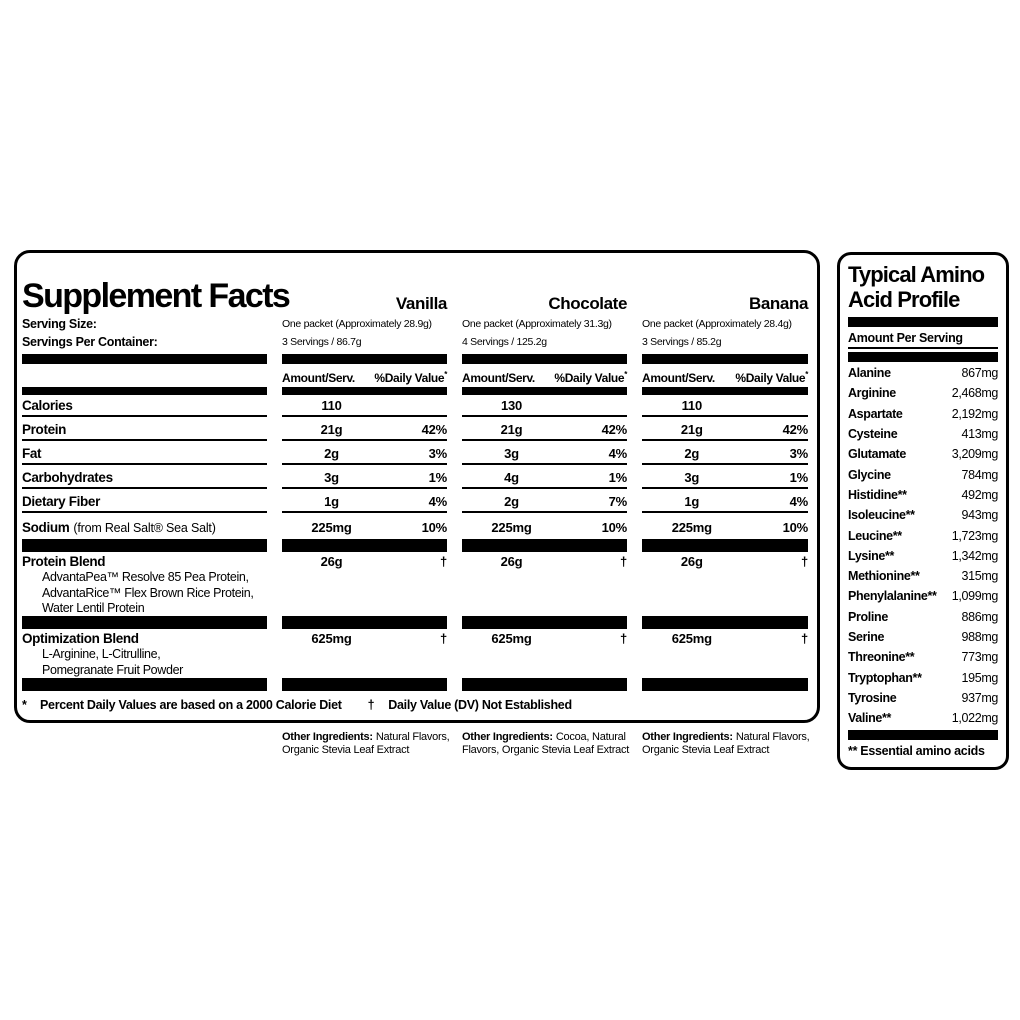 This screenshot has width=1020, height=1020. Describe the element at coordinates (504, 342) in the screenshot. I see `servings-per-container-value: 4 Servings / 125.2g` at that location.